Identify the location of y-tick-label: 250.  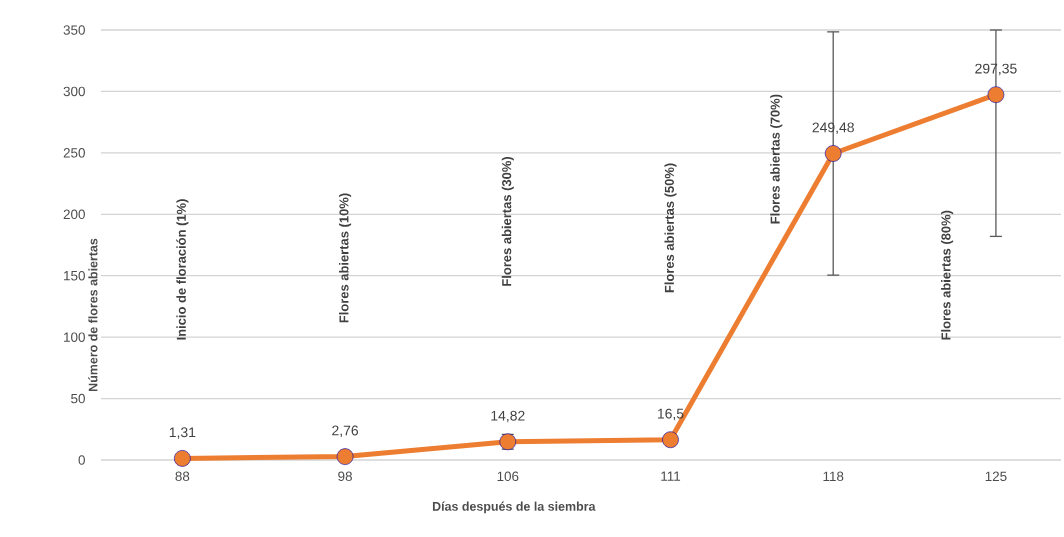
(74, 153).